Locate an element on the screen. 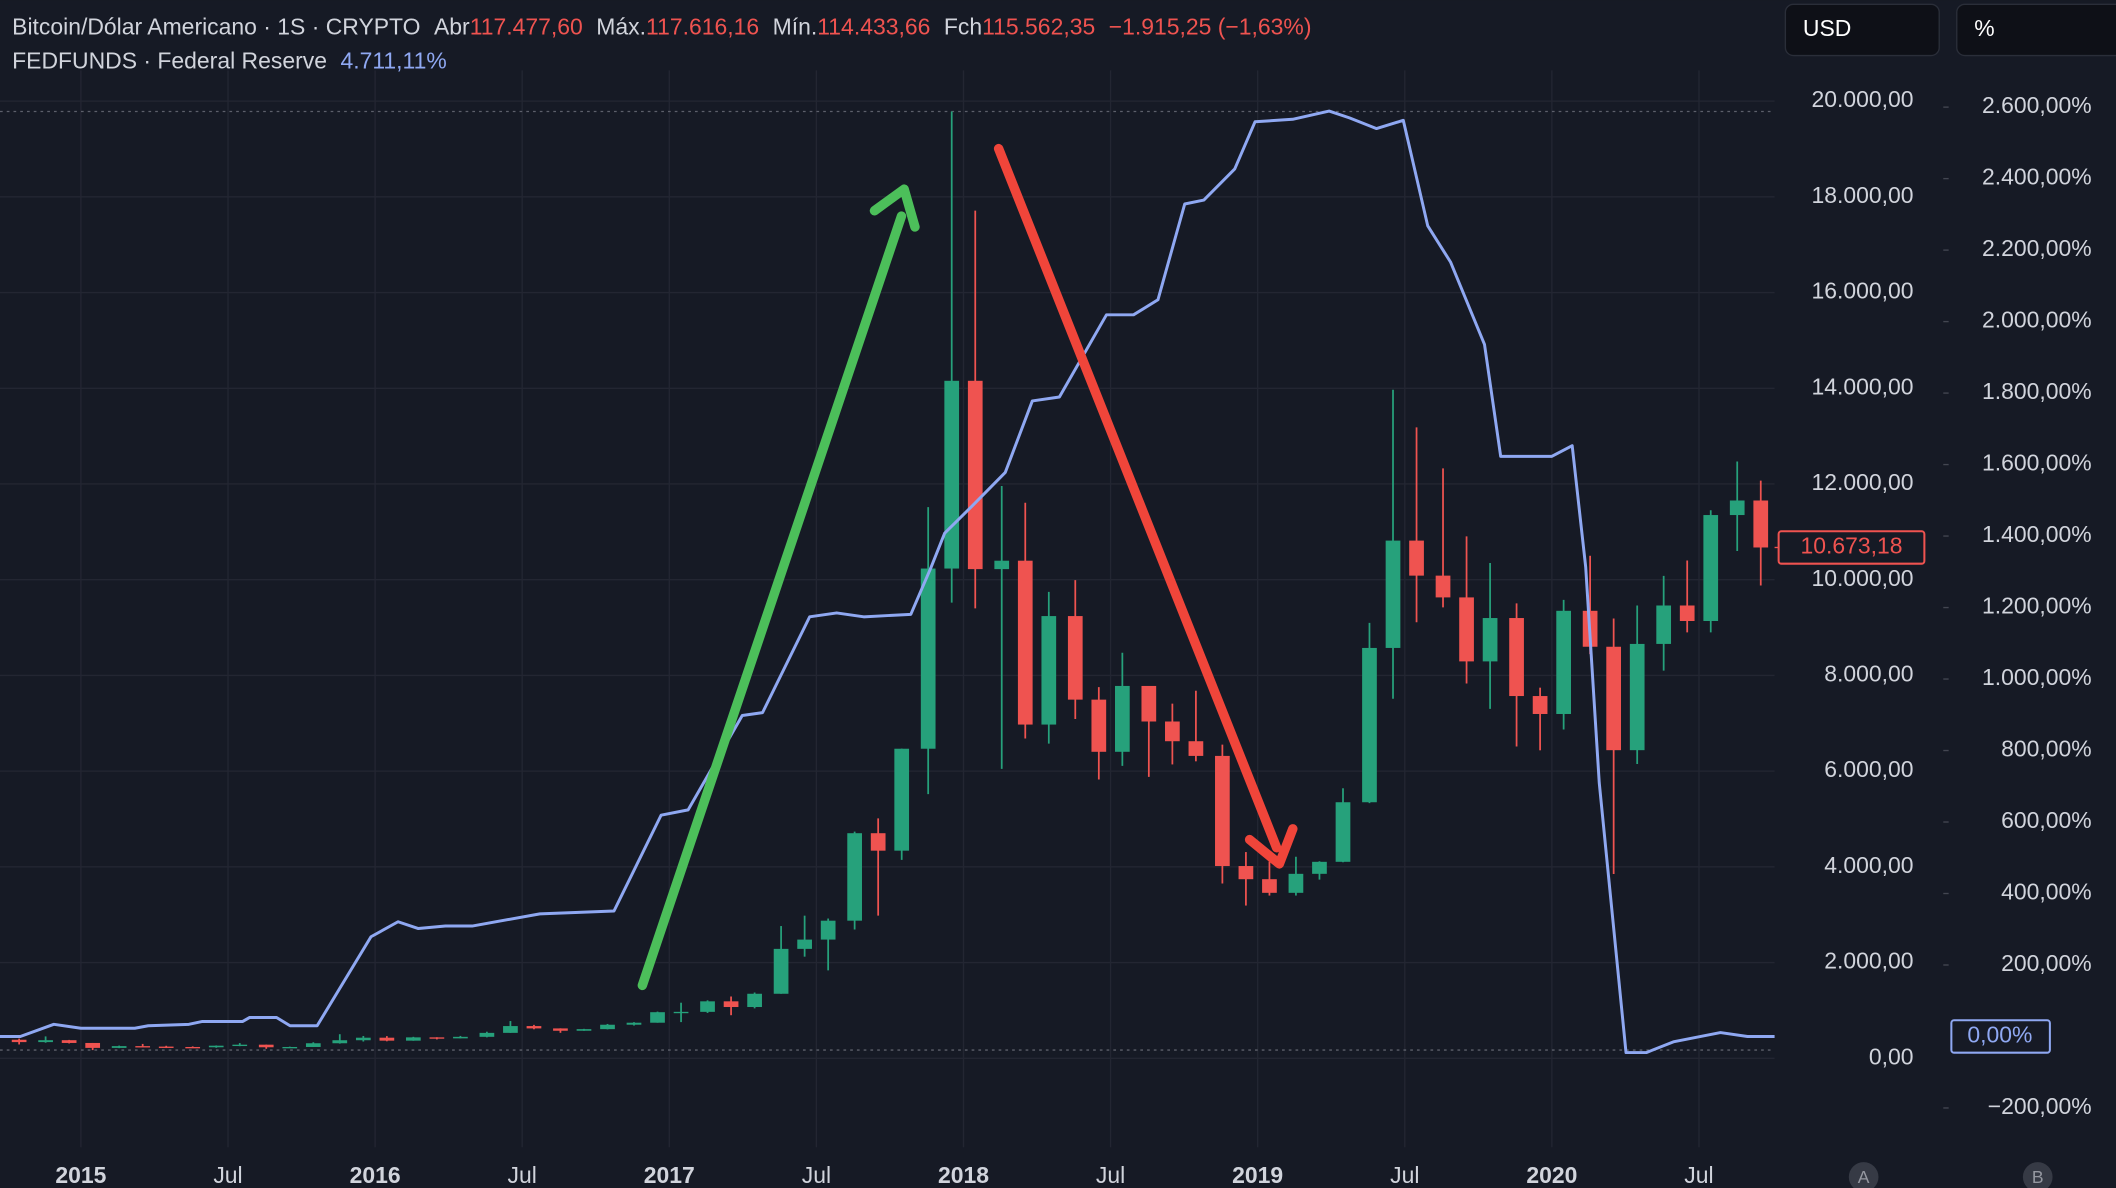 Image resolution: width=2116 pixels, height=1188 pixels. stat-value: 4.711,11% is located at coordinates (393, 60).